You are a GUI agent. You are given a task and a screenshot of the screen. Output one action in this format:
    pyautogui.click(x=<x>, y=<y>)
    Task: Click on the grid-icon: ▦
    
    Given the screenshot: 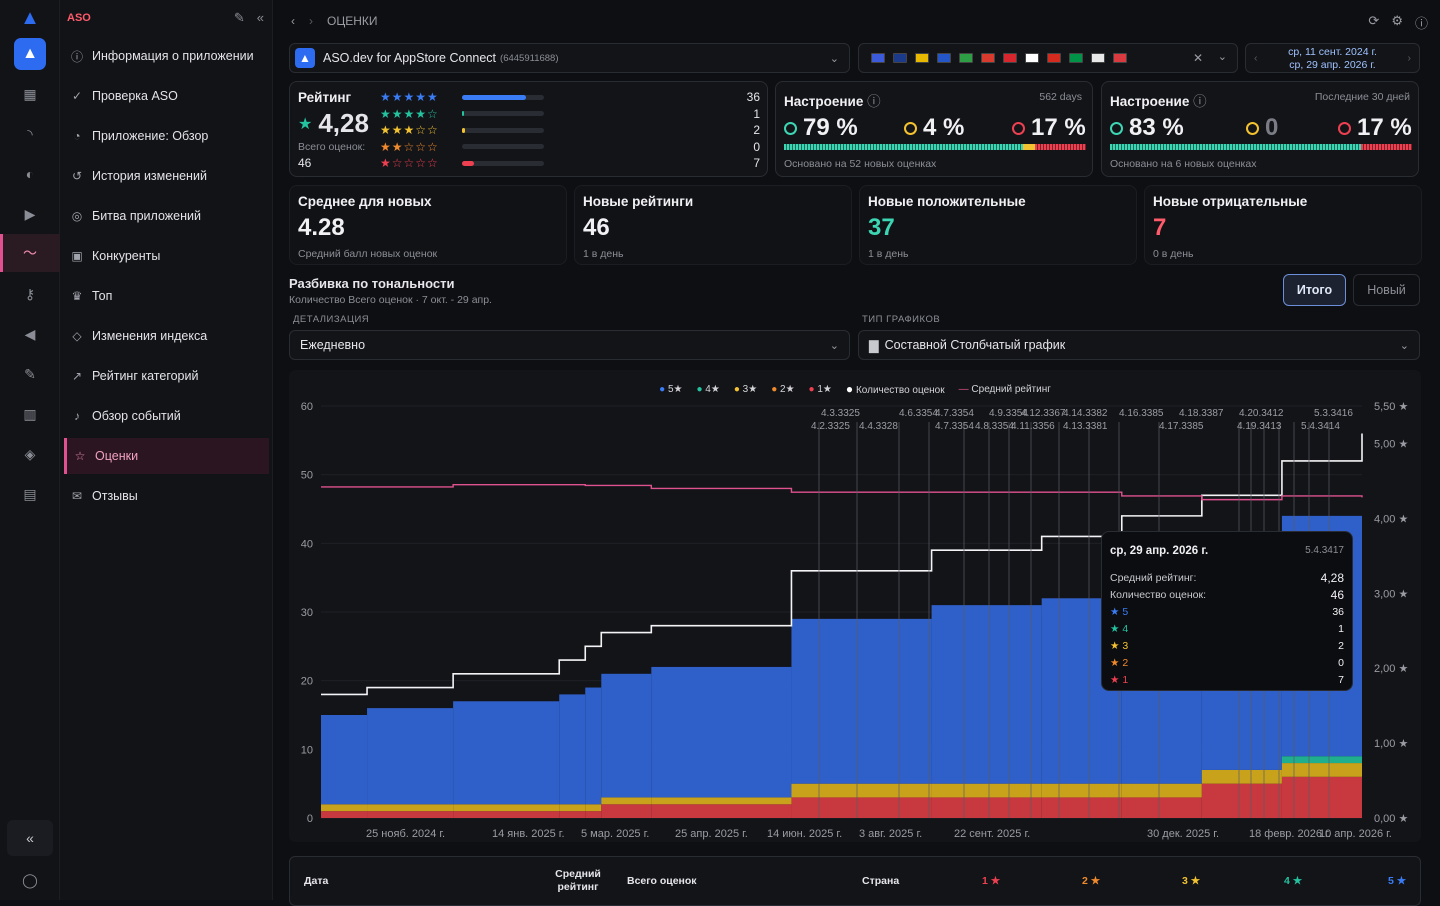 What is the action you would take?
    pyautogui.click(x=30, y=93)
    